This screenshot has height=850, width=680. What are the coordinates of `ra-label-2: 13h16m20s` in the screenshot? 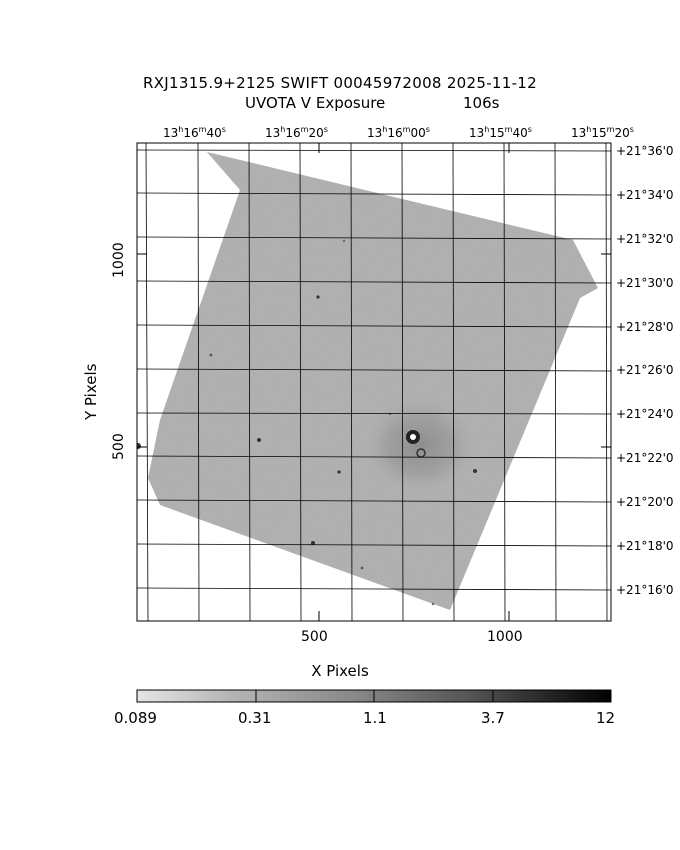 It's located at (296, 132).